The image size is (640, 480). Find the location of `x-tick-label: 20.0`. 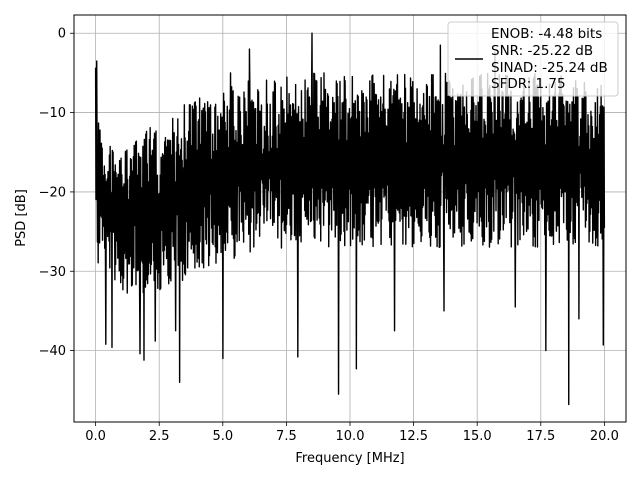

x-tick-label: 20.0 is located at coordinates (604, 436).